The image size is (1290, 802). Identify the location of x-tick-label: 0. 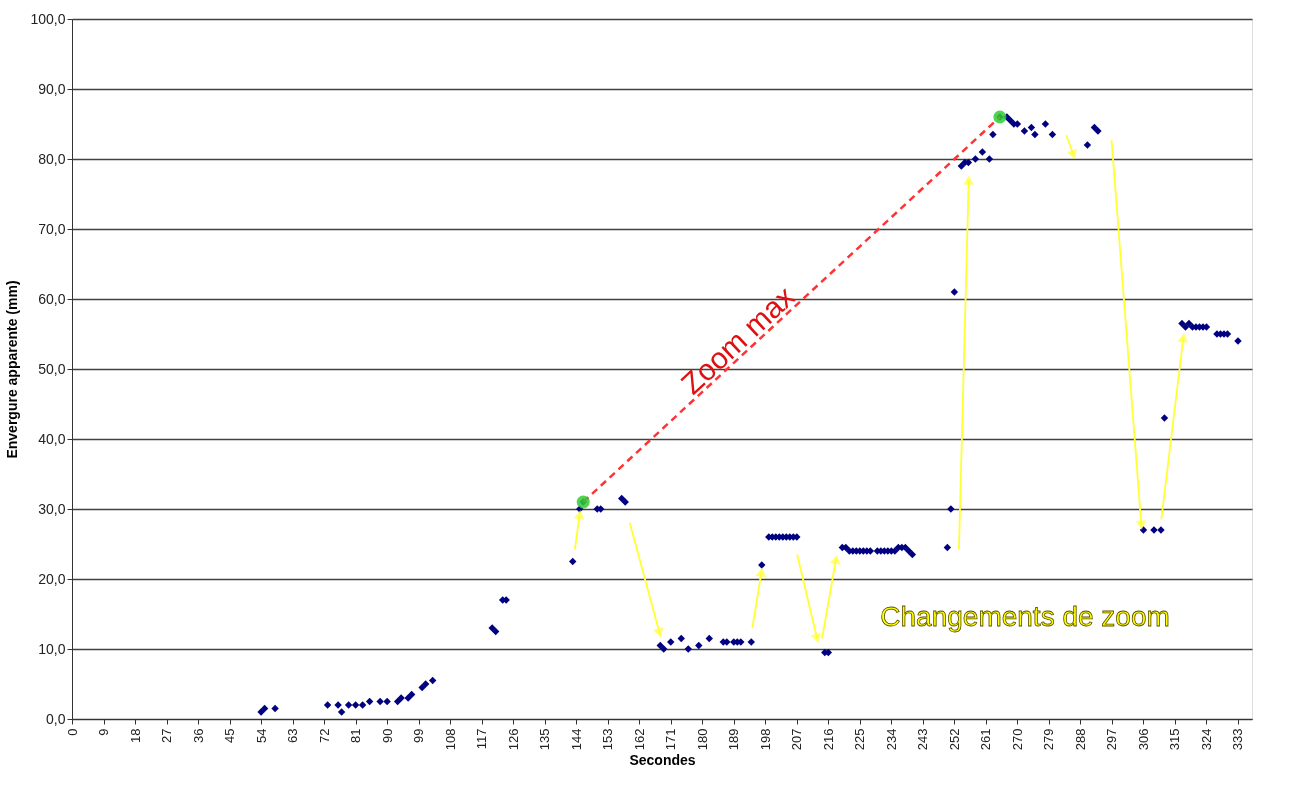
(72, 732).